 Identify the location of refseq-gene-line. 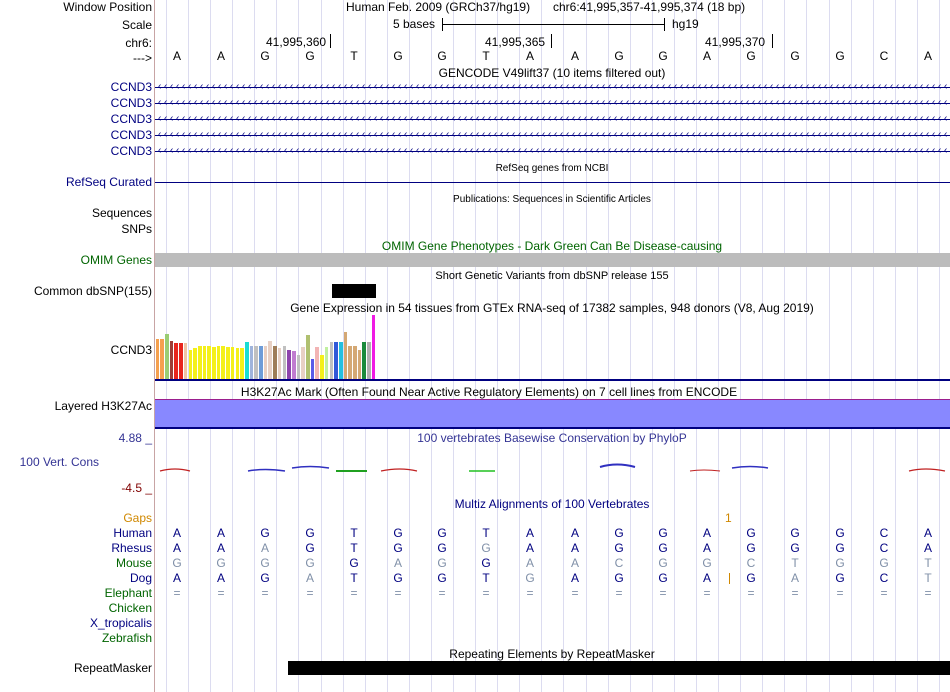
(552, 182).